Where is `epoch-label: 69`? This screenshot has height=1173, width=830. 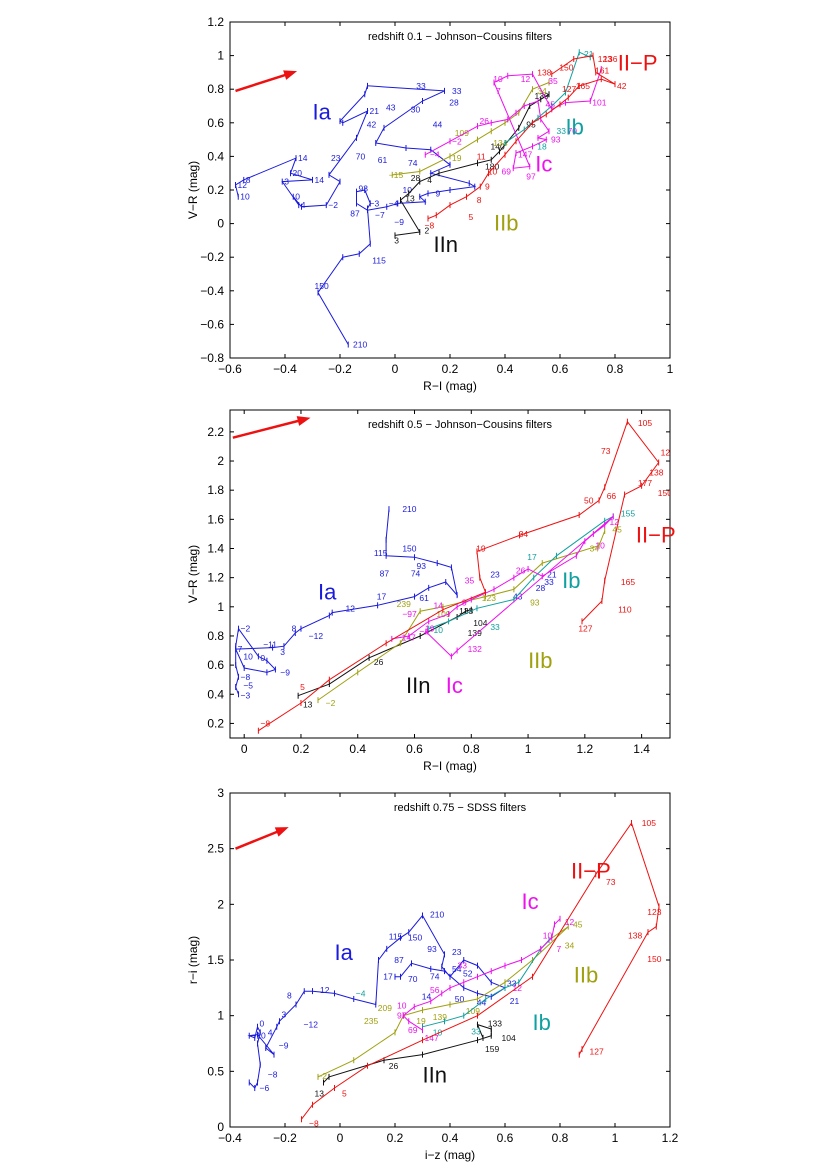
epoch-label: 69 is located at coordinates (507, 172).